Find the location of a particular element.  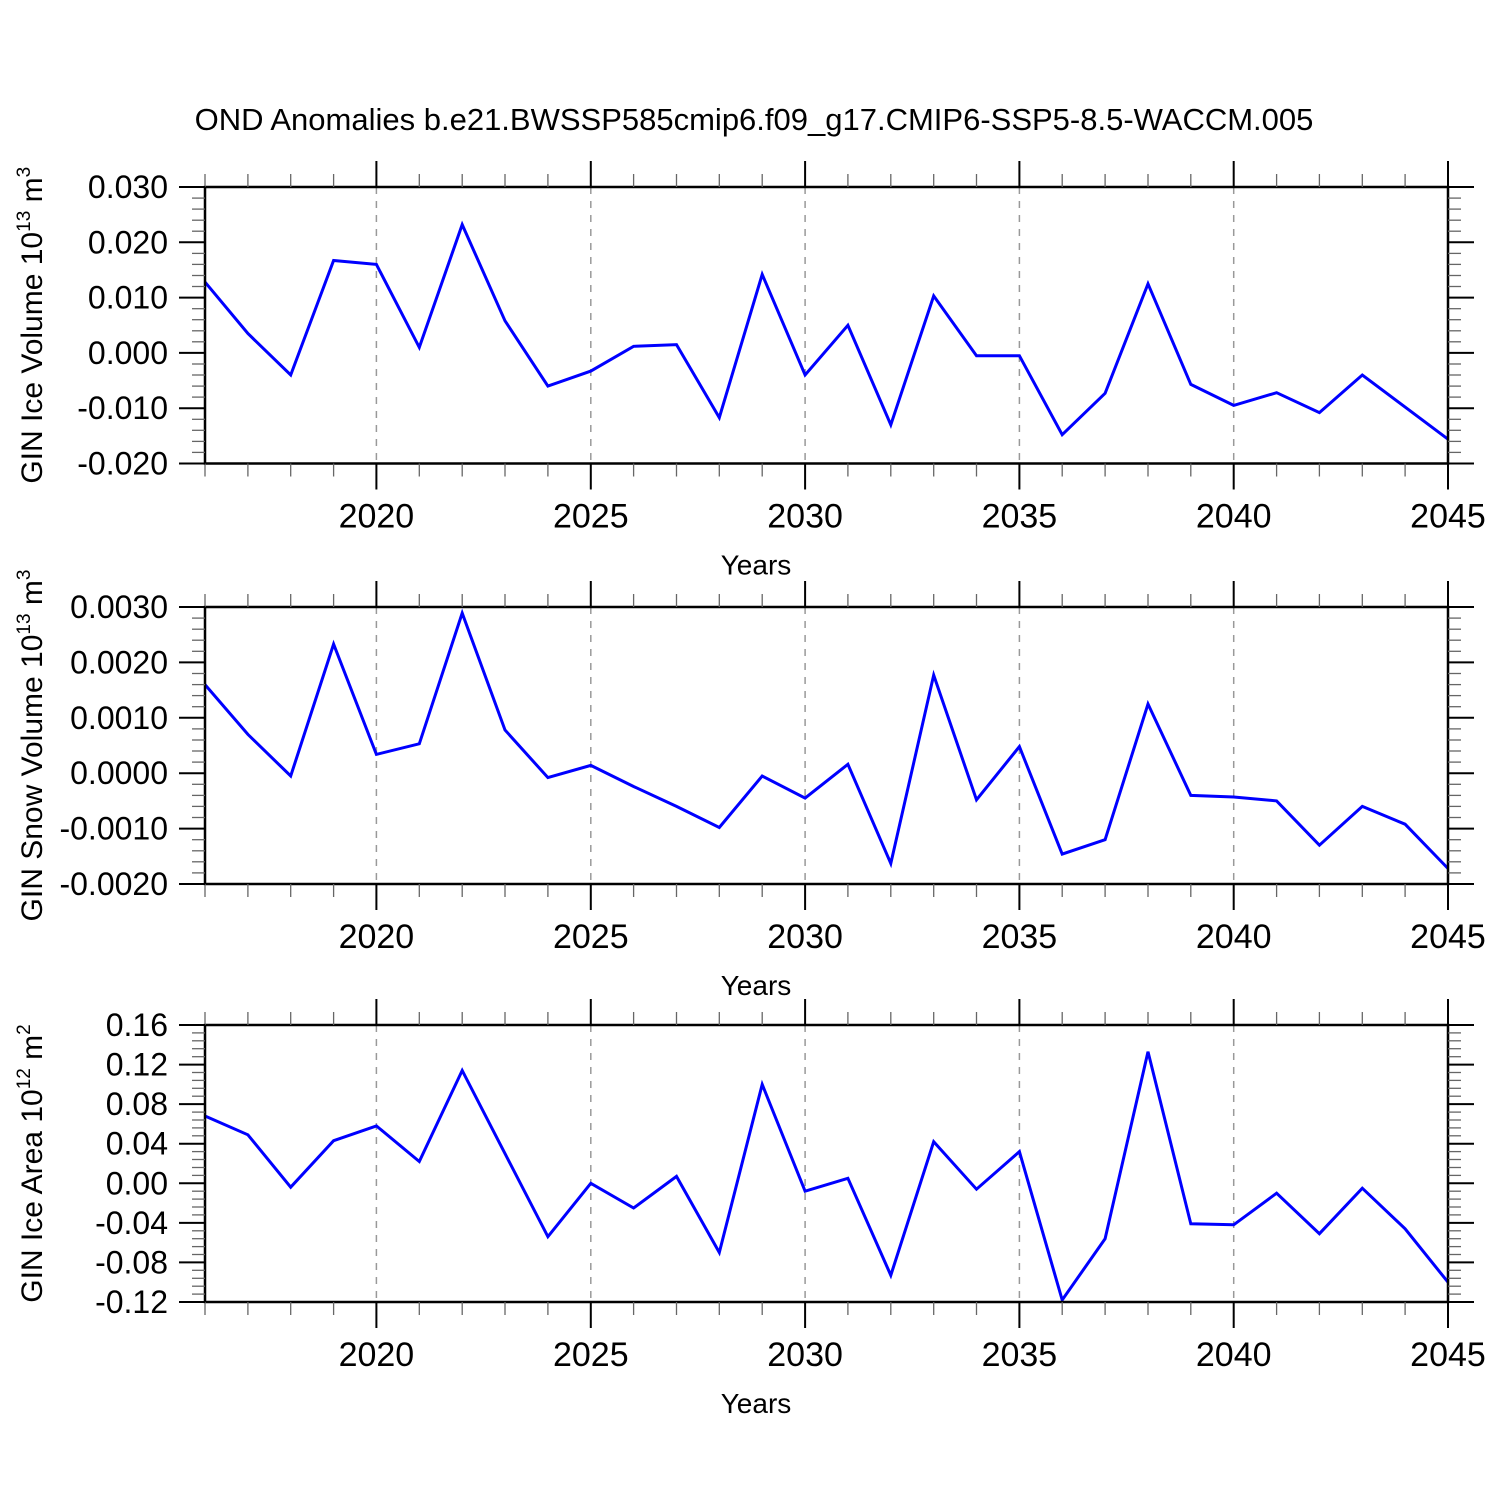

y-tick-label: 0.04 is located at coordinates (137, 1144).